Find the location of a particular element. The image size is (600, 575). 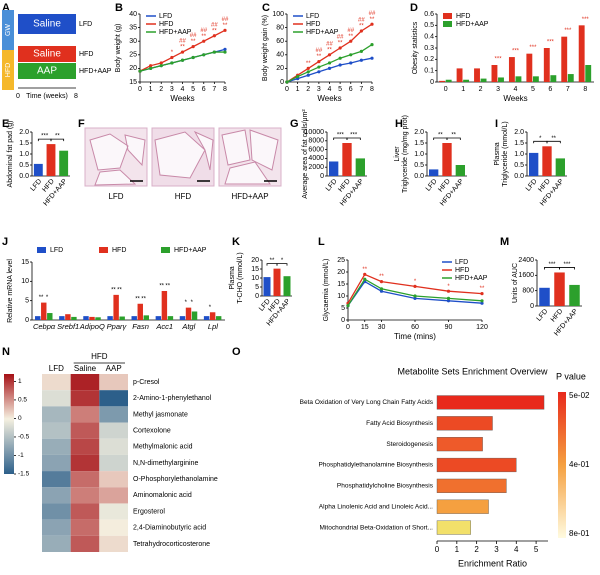

y-axis-label: Obesity statistics is located at coordinates (415, 47).